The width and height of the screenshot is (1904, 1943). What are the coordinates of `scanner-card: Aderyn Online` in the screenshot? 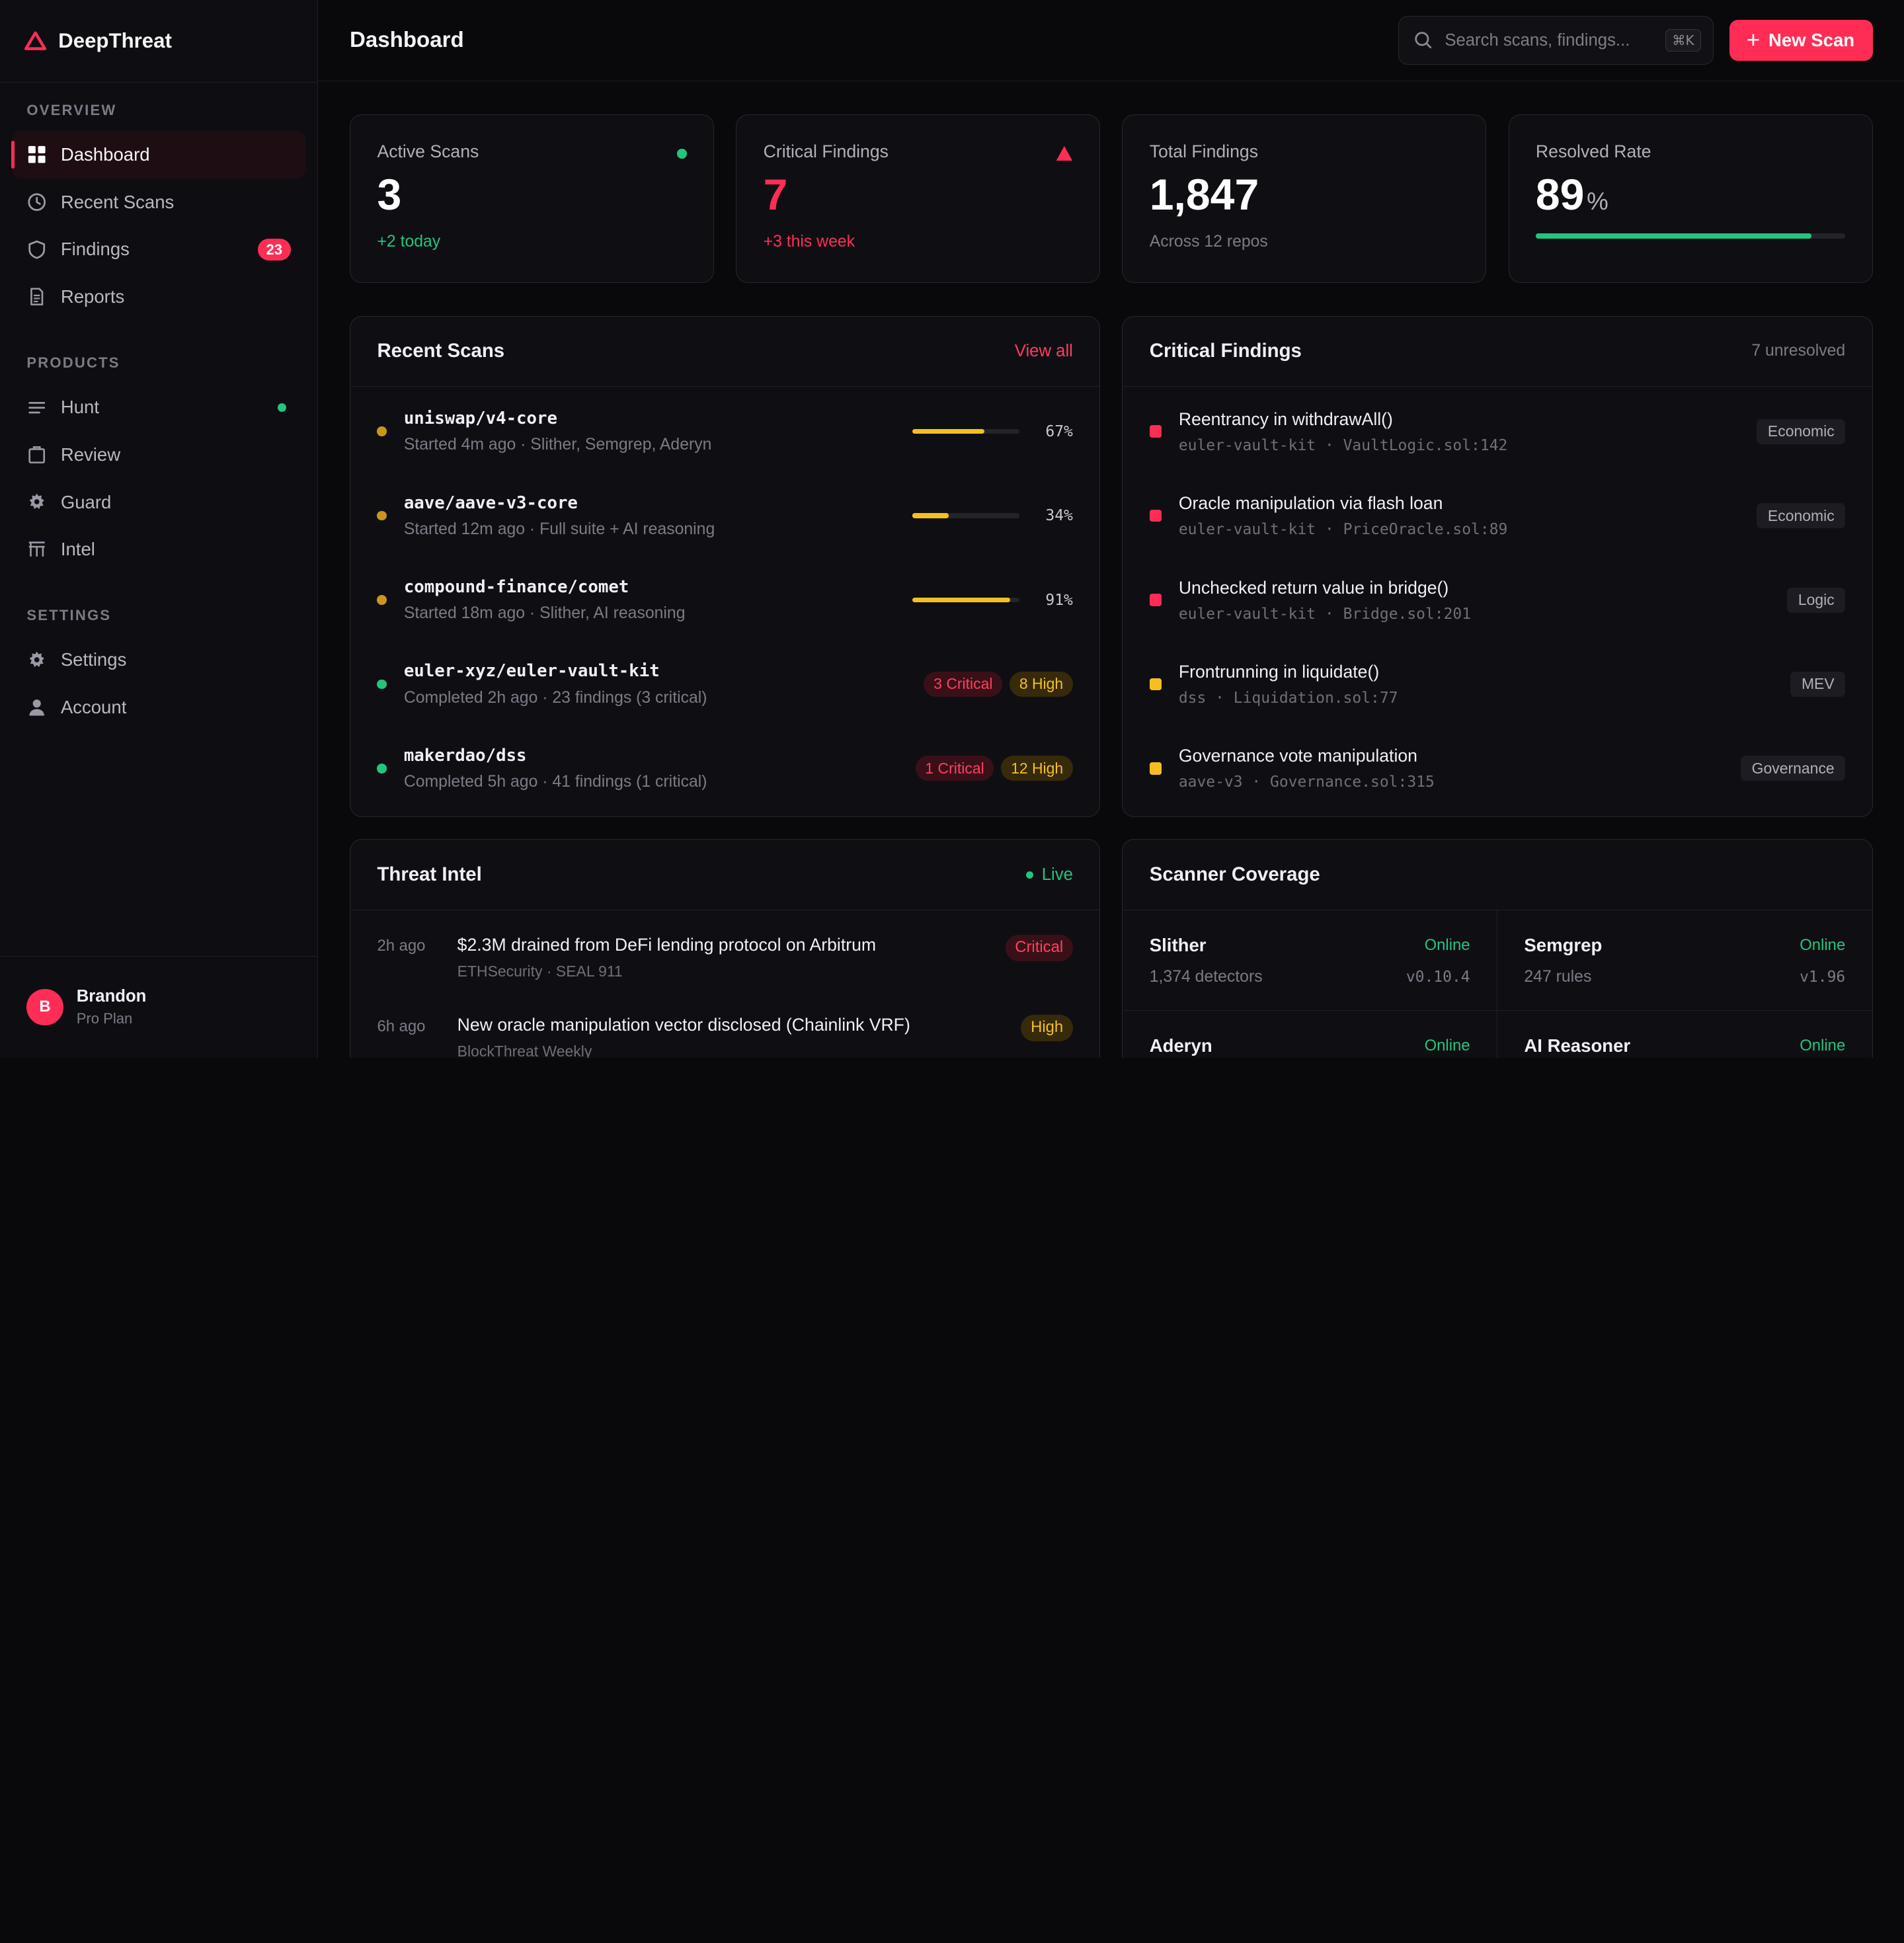 It's located at (1310, 1034).